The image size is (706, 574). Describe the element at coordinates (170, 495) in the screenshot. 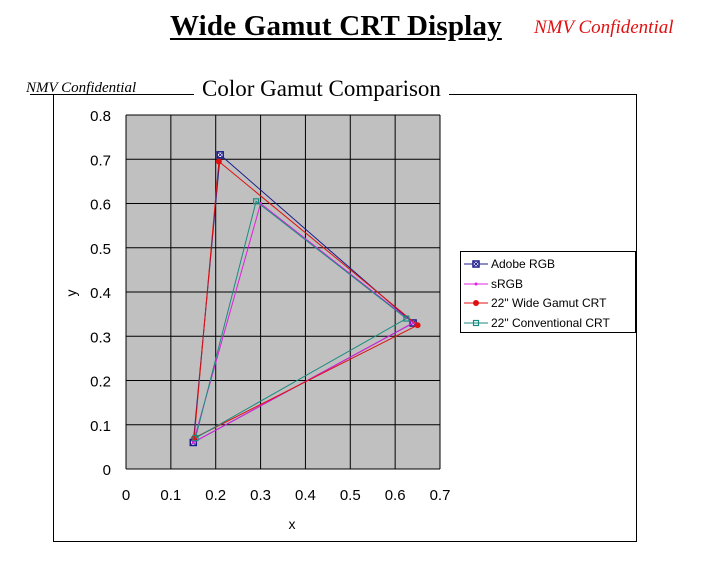

I see `x-tick-label: 0.1` at that location.